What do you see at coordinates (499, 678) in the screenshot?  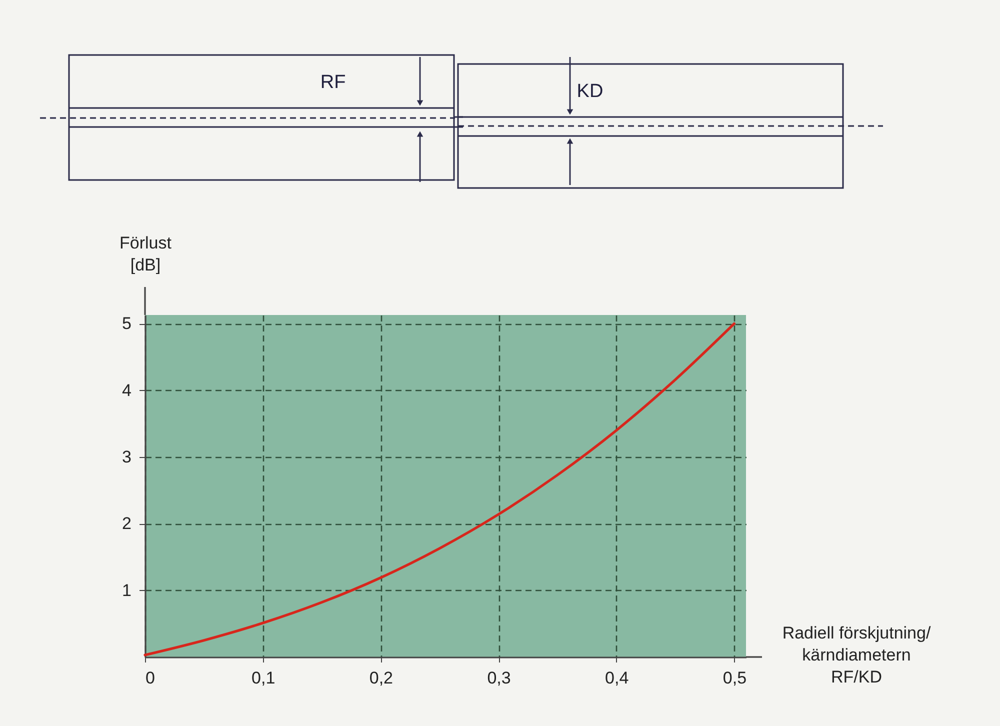 I see `x-tick-label: 0,3` at bounding box center [499, 678].